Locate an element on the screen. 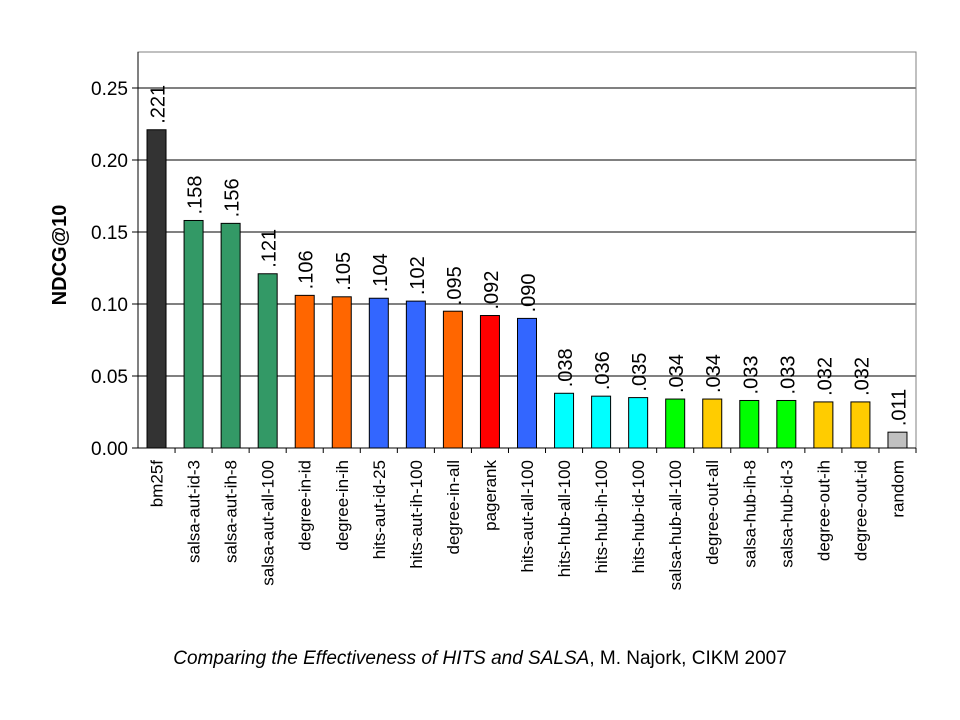 This screenshot has height=720, width=960. category-label: random is located at coordinates (897, 489).